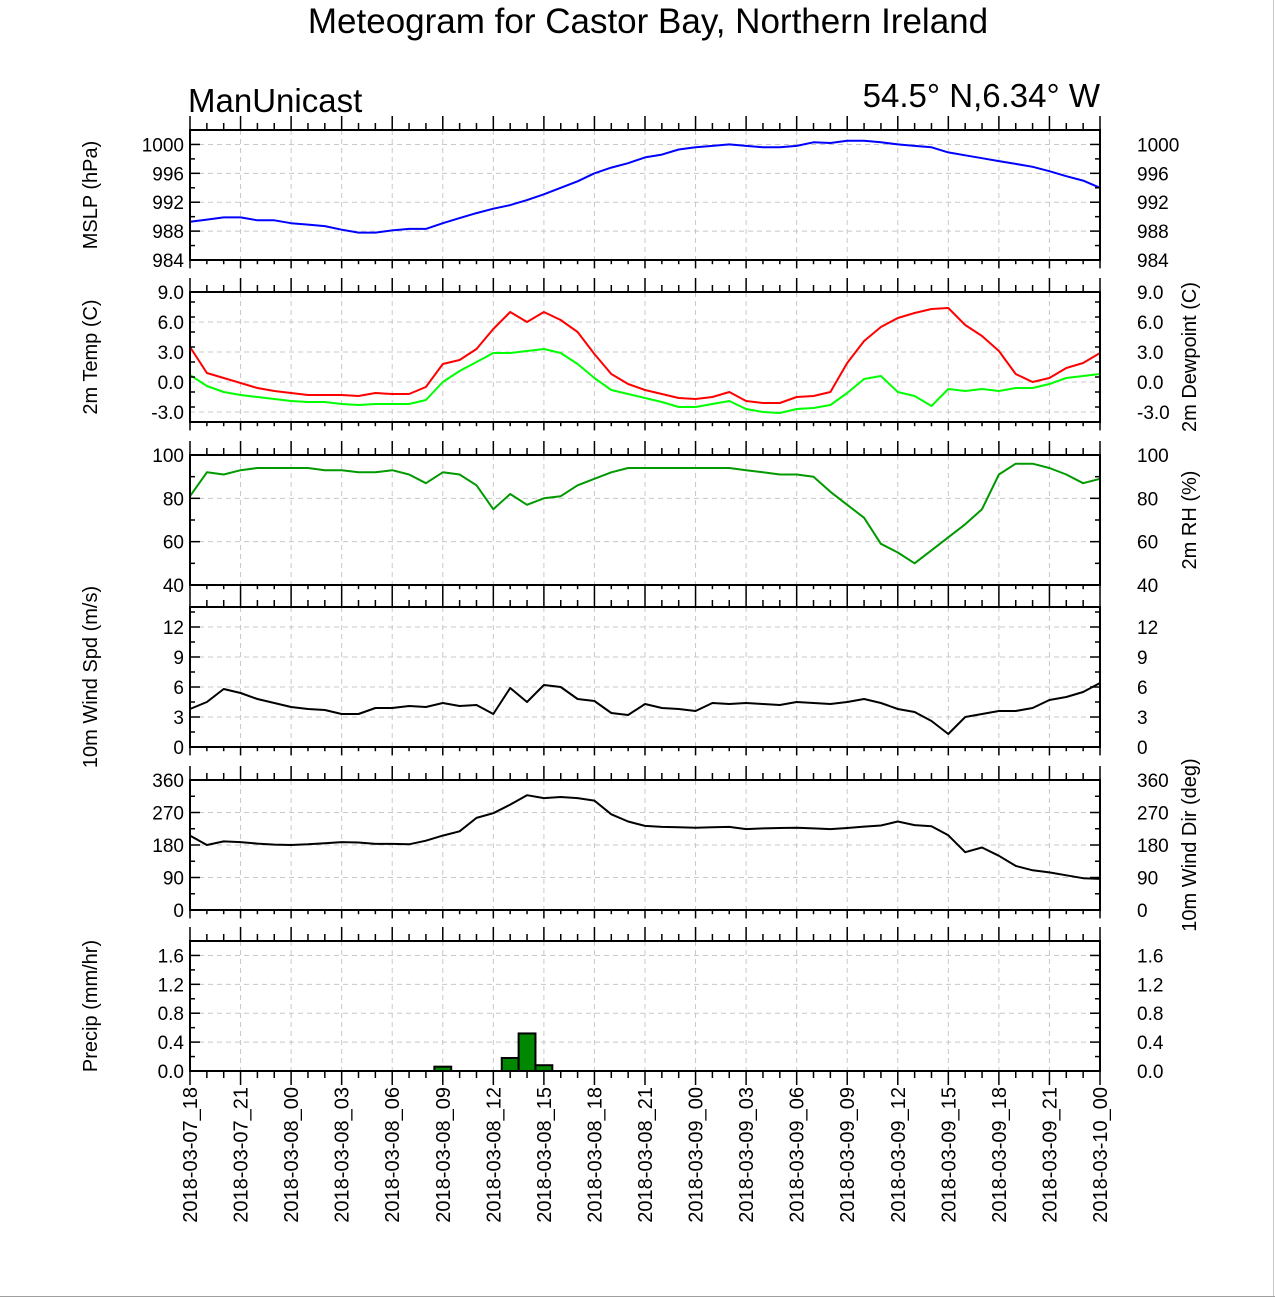 The height and width of the screenshot is (1299, 1275). Describe the element at coordinates (173, 628) in the screenshot. I see `y-tick-label-left: 12` at that location.